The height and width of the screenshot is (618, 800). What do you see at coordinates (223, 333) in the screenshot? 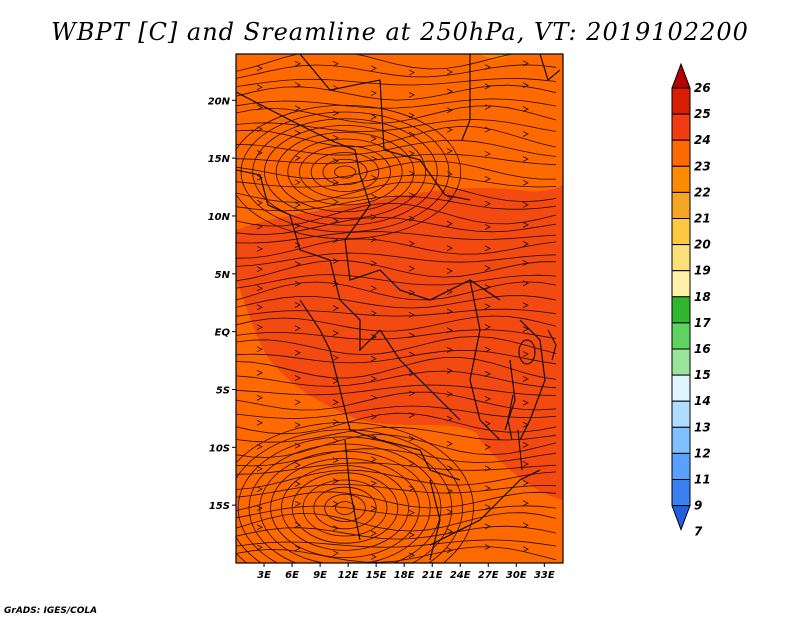
I see `lat-tick-label: EQ` at bounding box center [223, 333].